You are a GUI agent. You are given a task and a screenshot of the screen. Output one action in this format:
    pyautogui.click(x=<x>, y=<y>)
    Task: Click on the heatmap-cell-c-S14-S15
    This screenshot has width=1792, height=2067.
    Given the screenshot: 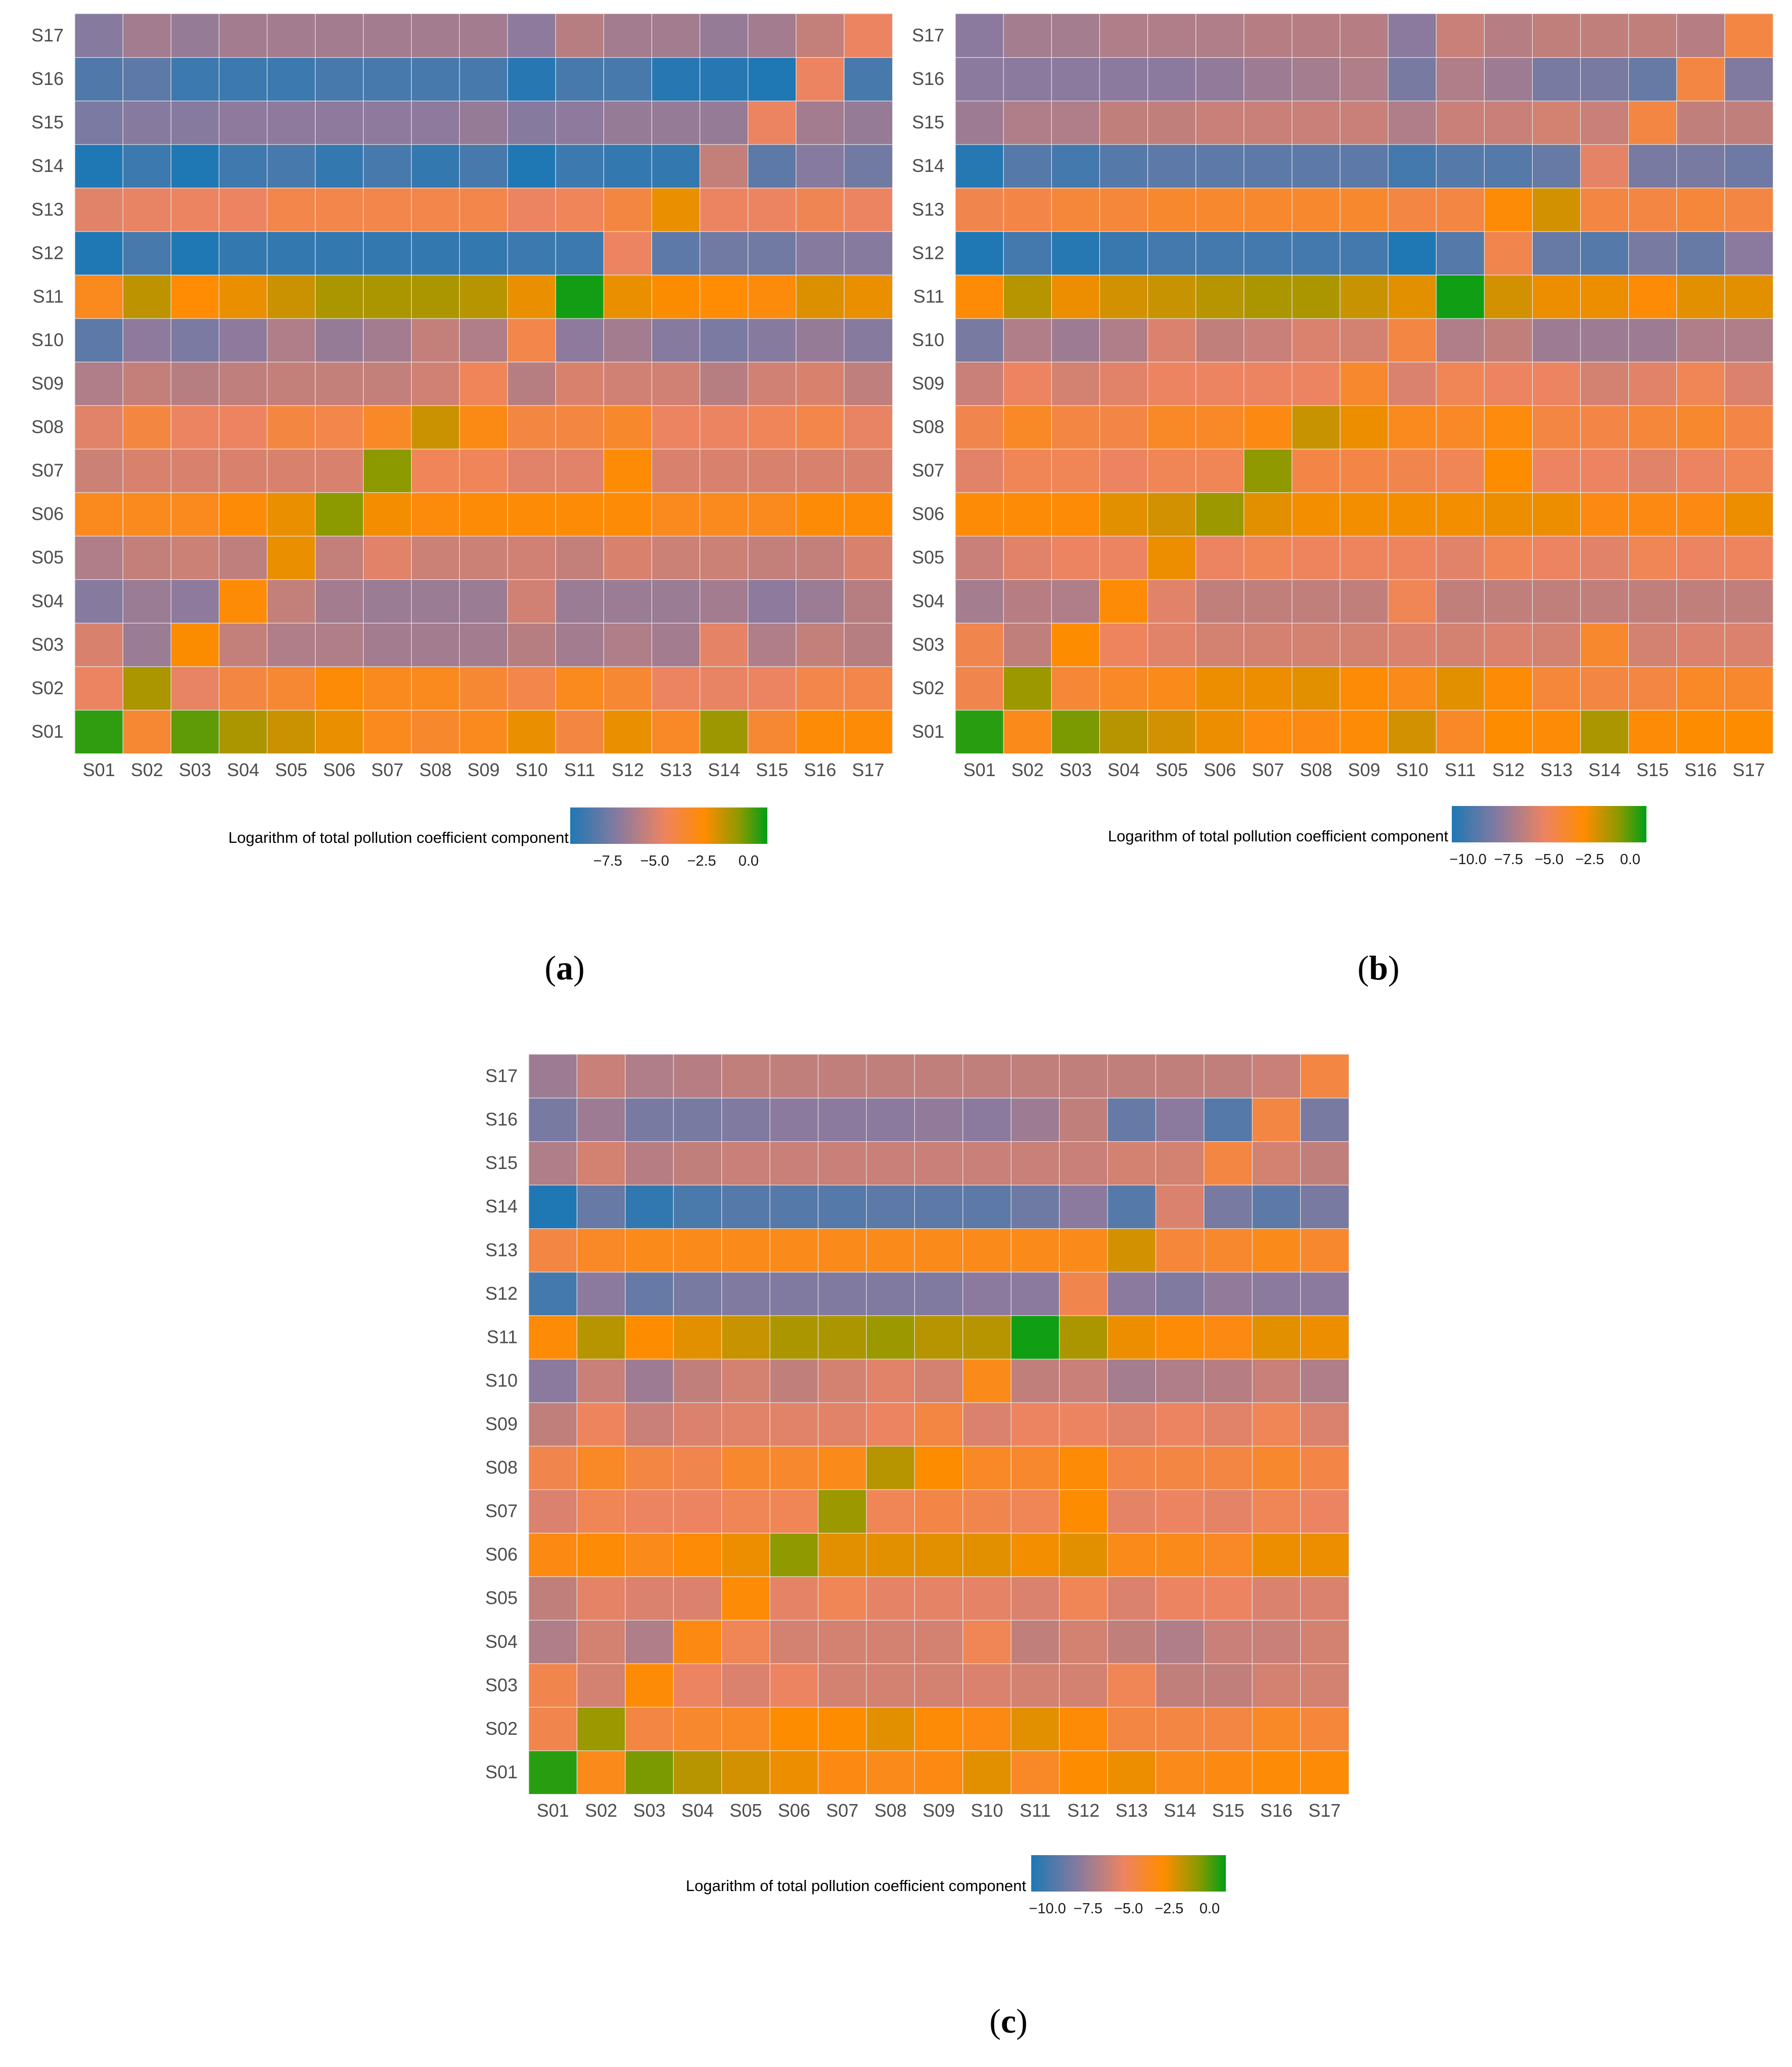 What is the action you would take?
    pyautogui.click(x=1228, y=1206)
    